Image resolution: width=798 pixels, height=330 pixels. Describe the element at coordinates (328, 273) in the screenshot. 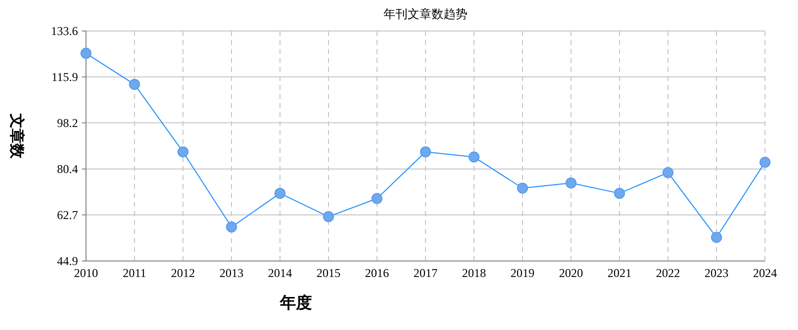

I see `x-tick-label: 2015` at that location.